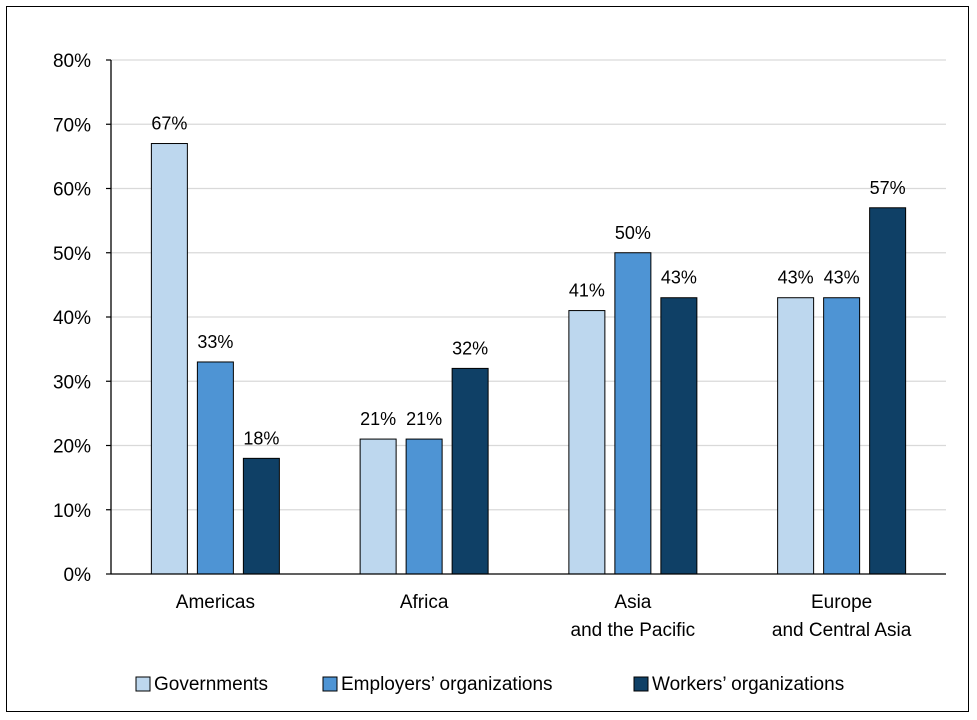 The width and height of the screenshot is (977, 720). What do you see at coordinates (72, 254) in the screenshot?
I see `y-tick-label: 50%` at bounding box center [72, 254].